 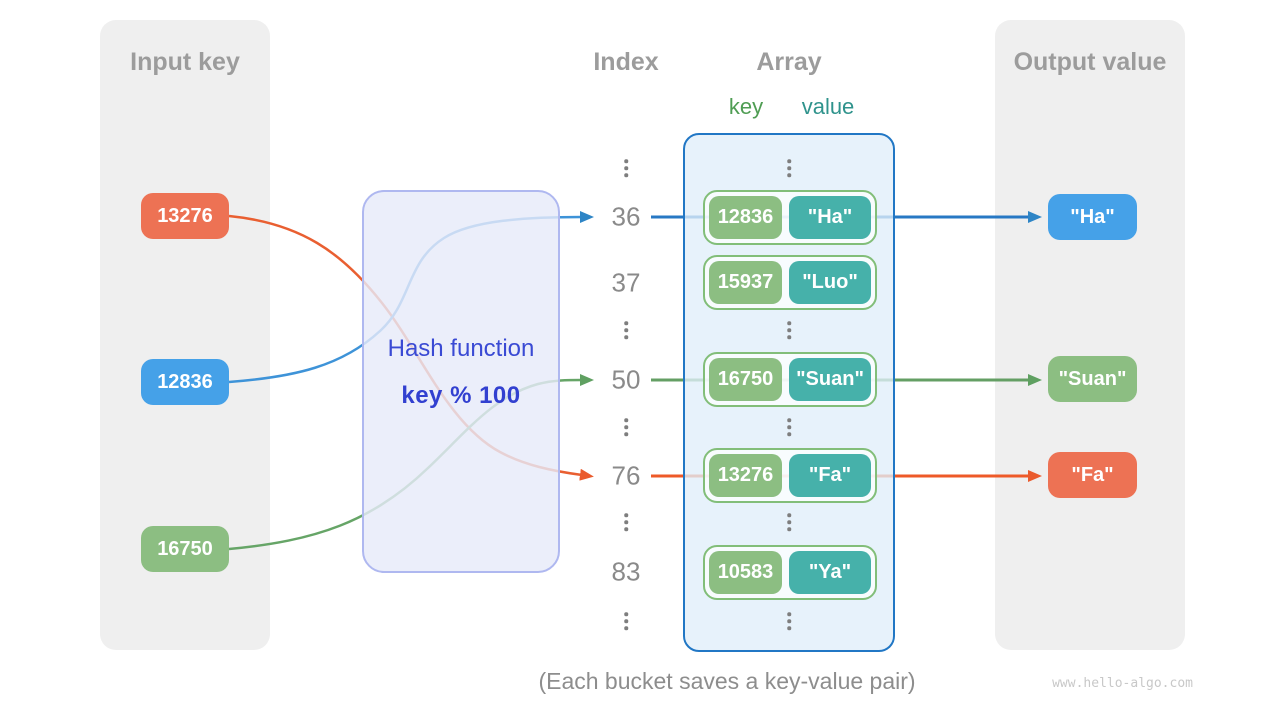 I want to click on bucket-index-37: 15937 "Luo", so click(x=790, y=282).